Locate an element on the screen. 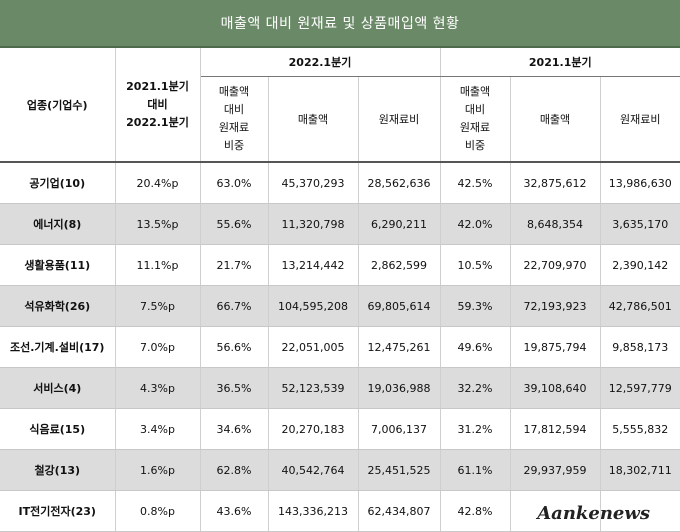 The width and height of the screenshot is (680, 532). cell-sales-2022: 40,542,764 is located at coordinates (313, 470).